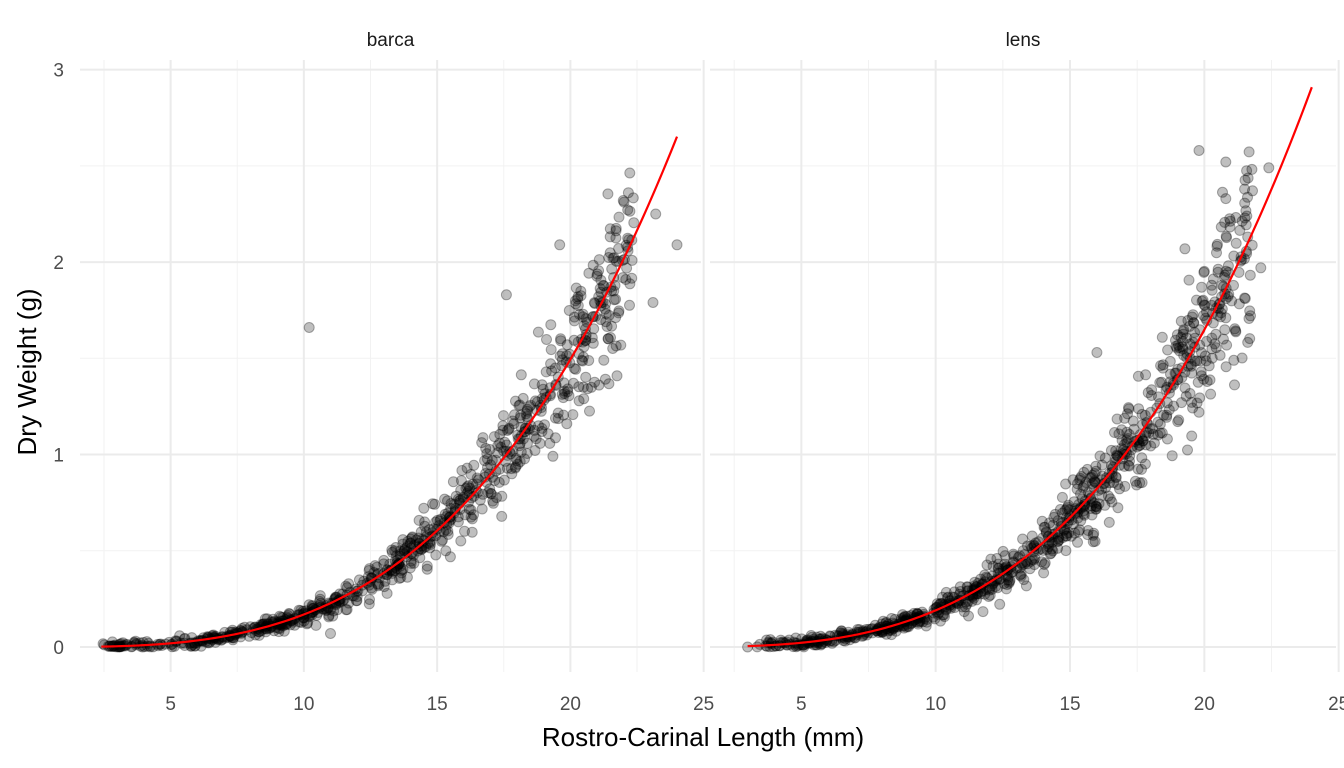 This screenshot has width=1344, height=768. What do you see at coordinates (1336, 704) in the screenshot?
I see `x-tick-label: 25` at bounding box center [1336, 704].